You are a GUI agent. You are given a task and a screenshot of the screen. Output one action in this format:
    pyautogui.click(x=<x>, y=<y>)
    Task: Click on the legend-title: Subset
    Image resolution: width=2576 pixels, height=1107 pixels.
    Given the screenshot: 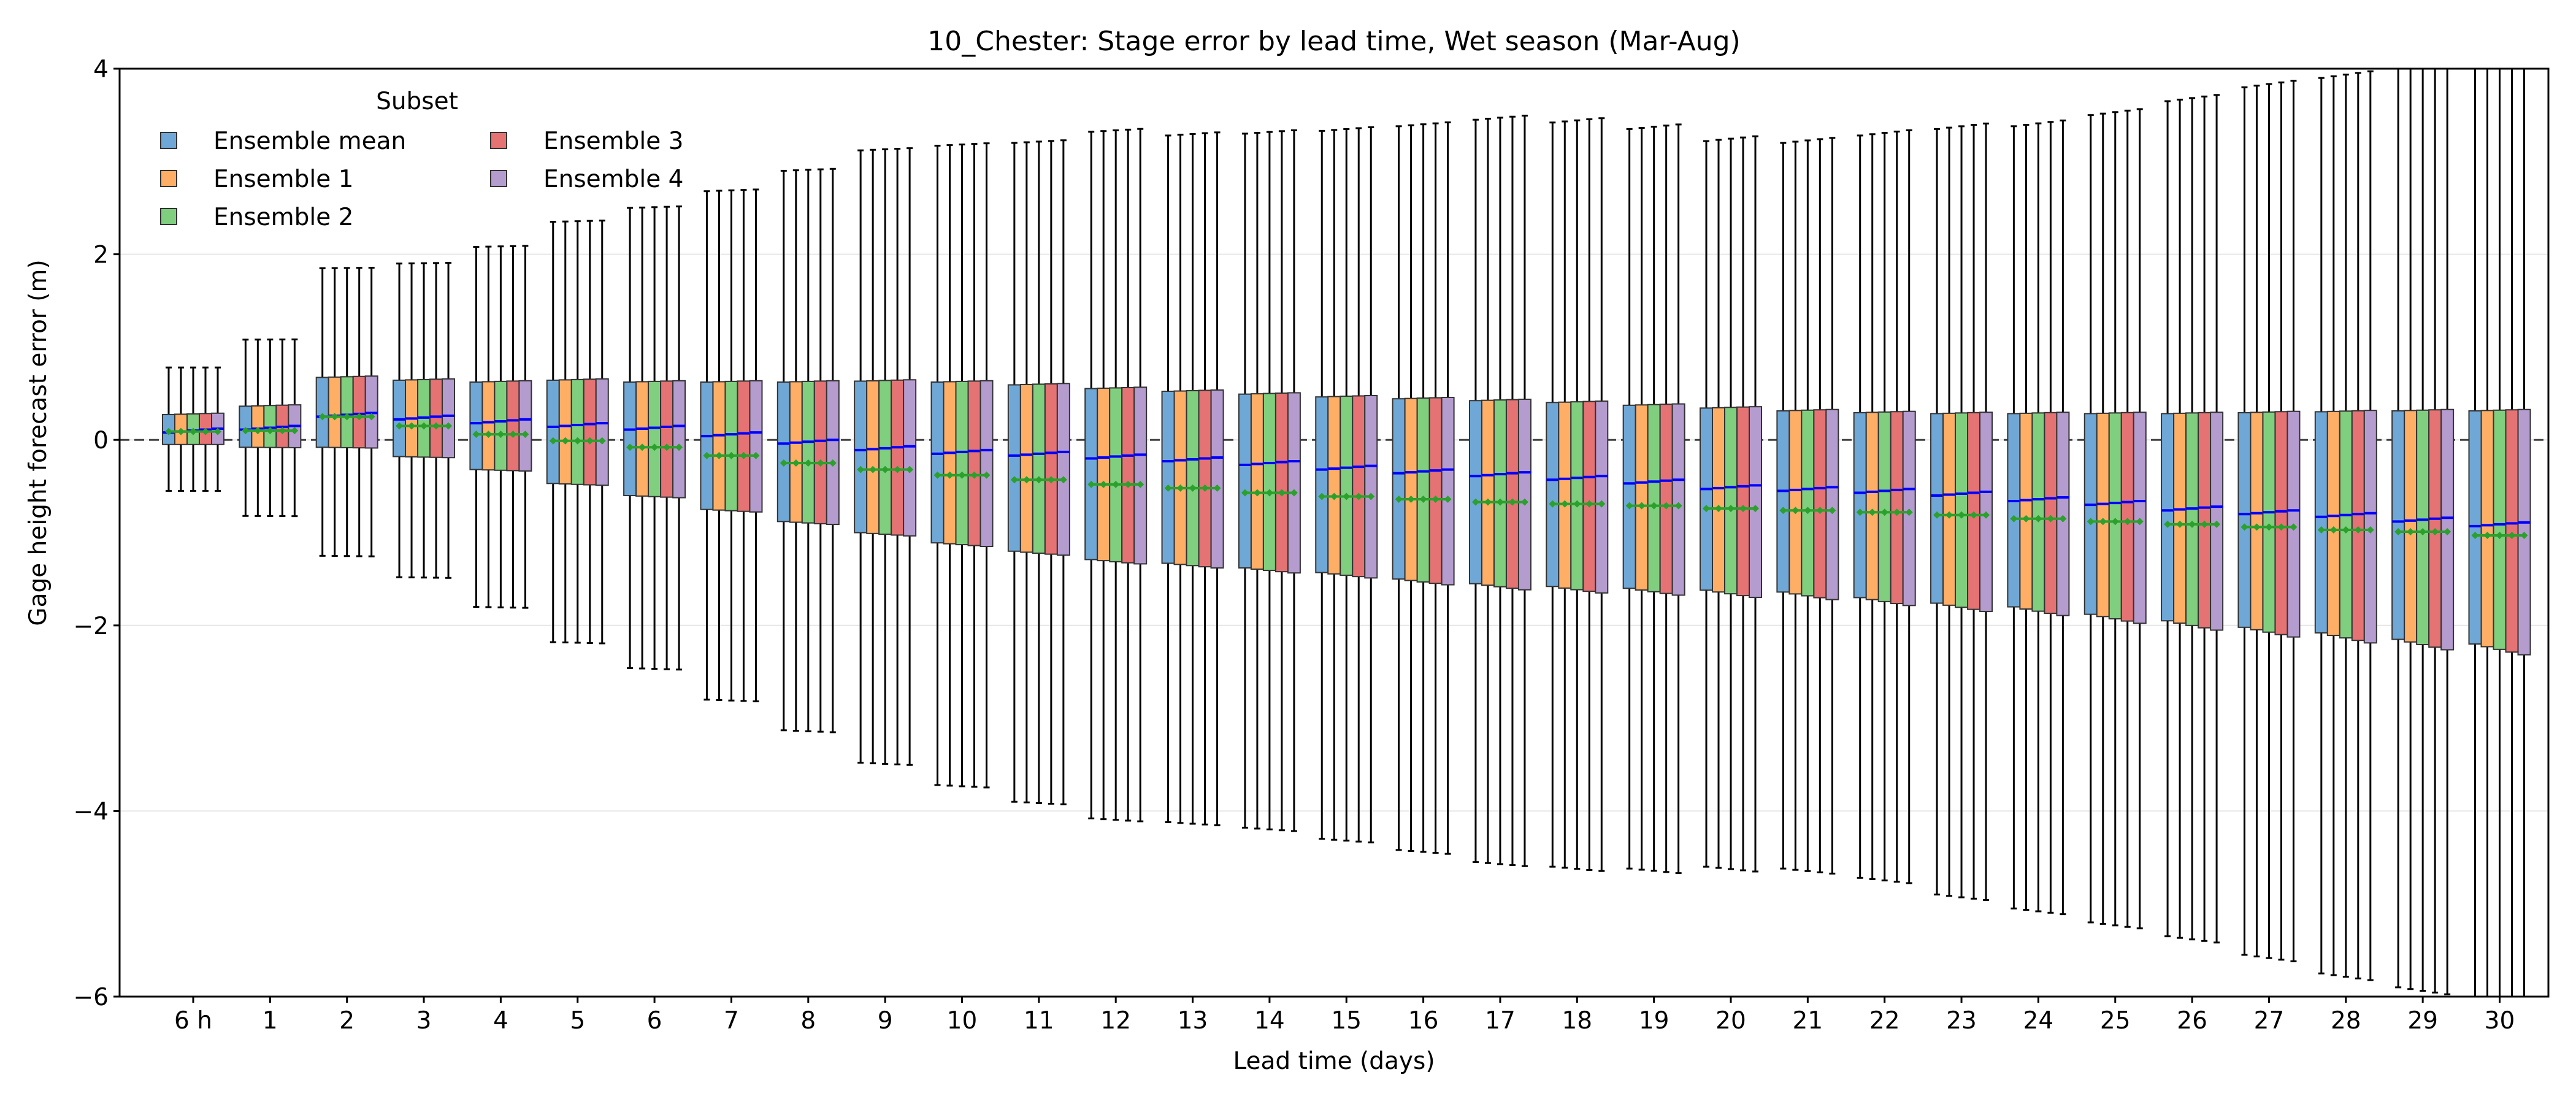 What is the action you would take?
    pyautogui.click(x=417, y=101)
    